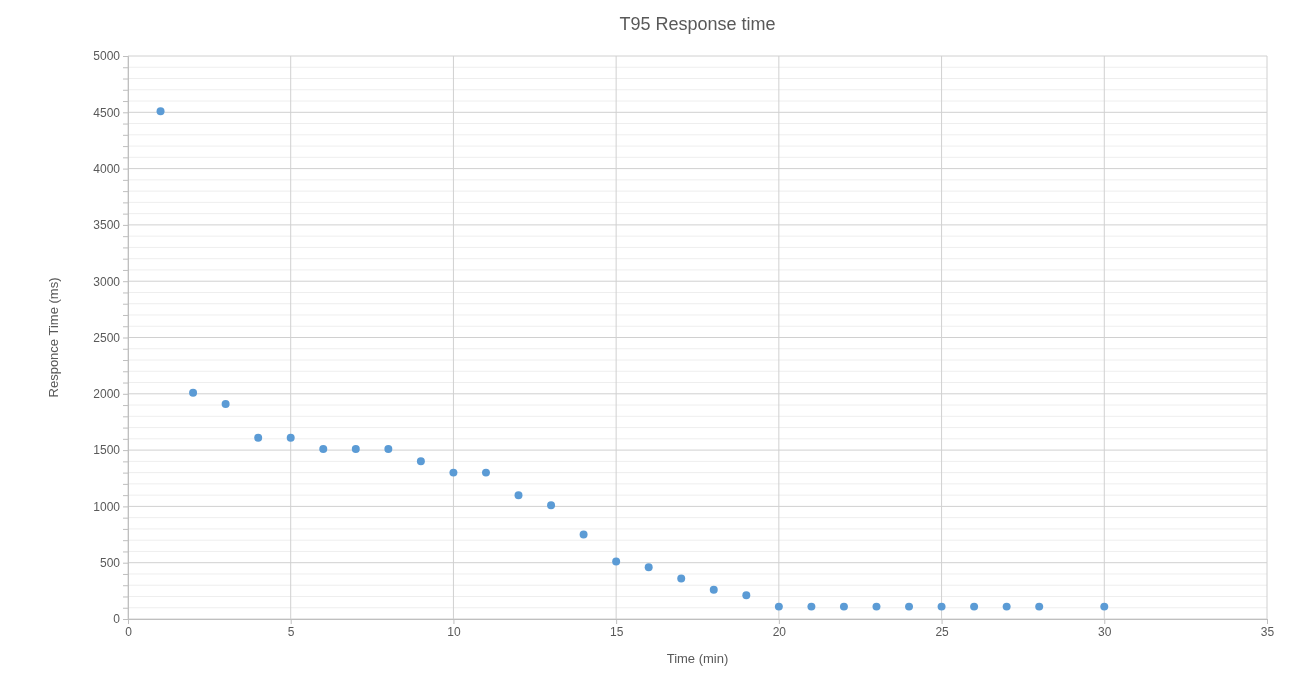 This screenshot has width=1307, height=679. Describe the element at coordinates (779, 631) in the screenshot. I see `x-tick-label: 20` at that location.